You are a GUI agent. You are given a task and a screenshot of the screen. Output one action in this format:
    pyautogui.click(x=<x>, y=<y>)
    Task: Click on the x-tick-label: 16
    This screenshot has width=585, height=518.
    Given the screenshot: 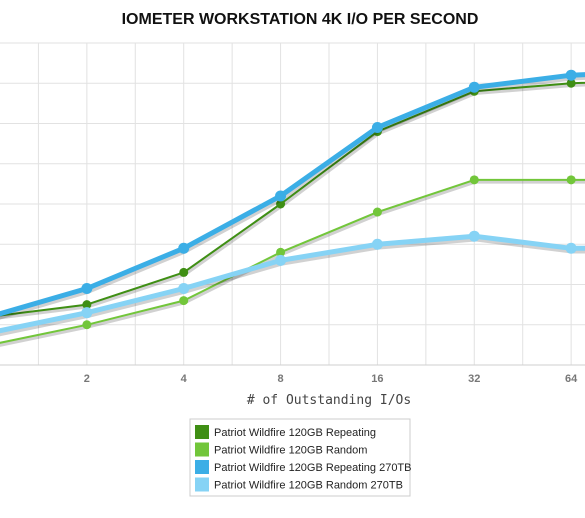 What is the action you would take?
    pyautogui.click(x=377, y=379)
    